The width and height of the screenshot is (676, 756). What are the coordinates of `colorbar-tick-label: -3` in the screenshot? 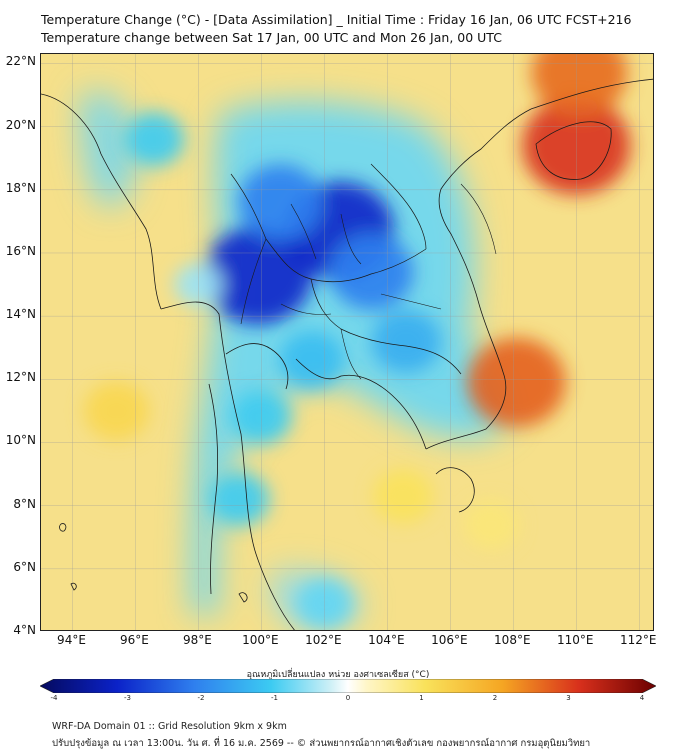 It's located at (127, 698).